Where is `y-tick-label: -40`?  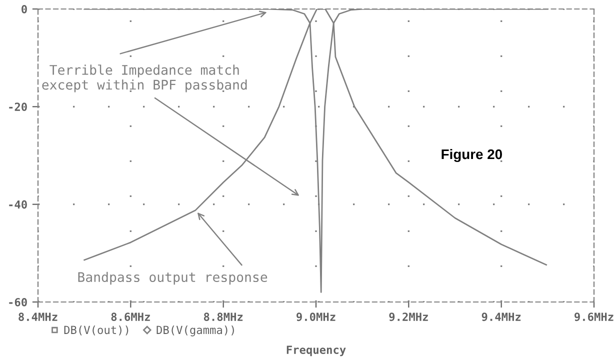 y-tick-label: -40 is located at coordinates (18, 204).